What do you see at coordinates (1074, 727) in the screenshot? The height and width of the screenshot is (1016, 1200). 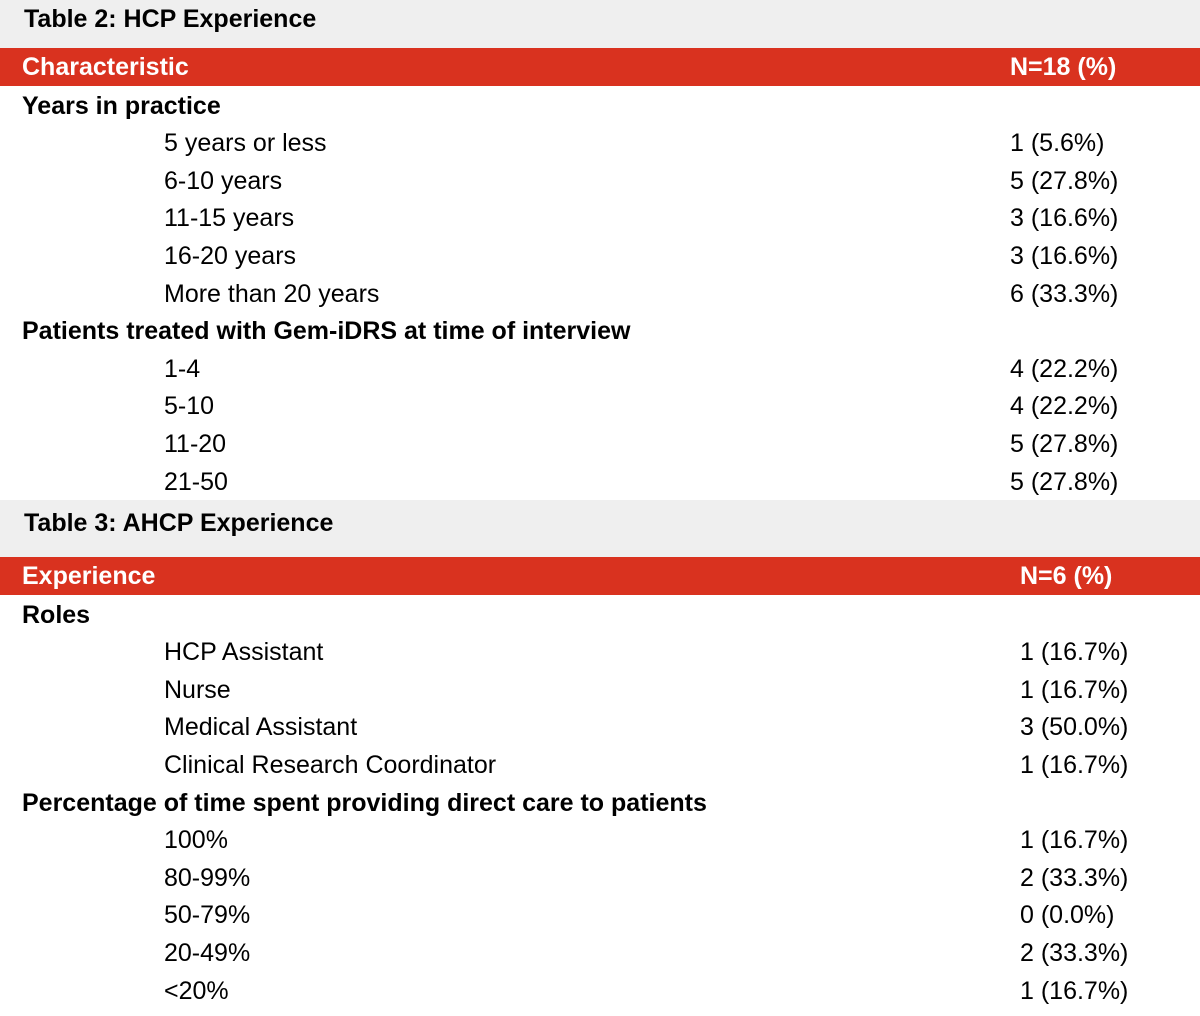 I see `row-value: 3 (50.0%)` at bounding box center [1074, 727].